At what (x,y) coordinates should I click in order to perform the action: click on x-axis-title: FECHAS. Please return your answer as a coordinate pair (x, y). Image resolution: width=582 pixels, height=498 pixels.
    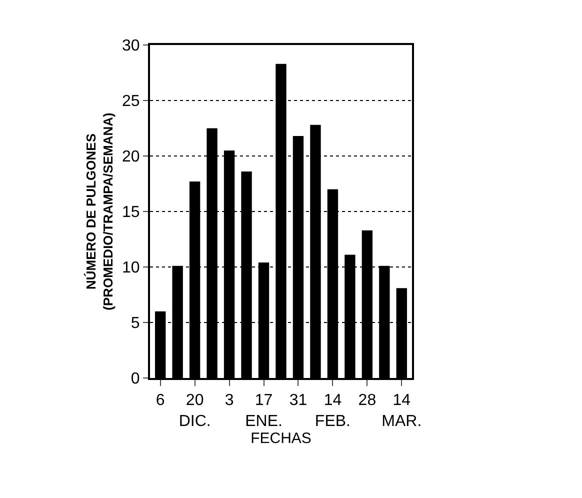
    Looking at the image, I should click on (281, 438).